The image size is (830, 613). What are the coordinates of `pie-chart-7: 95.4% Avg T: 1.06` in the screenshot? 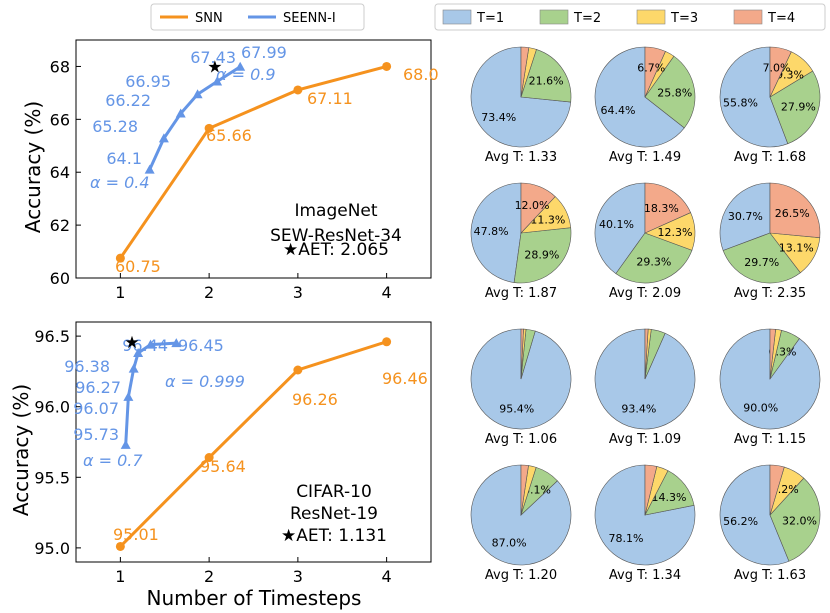 It's located at (521, 387).